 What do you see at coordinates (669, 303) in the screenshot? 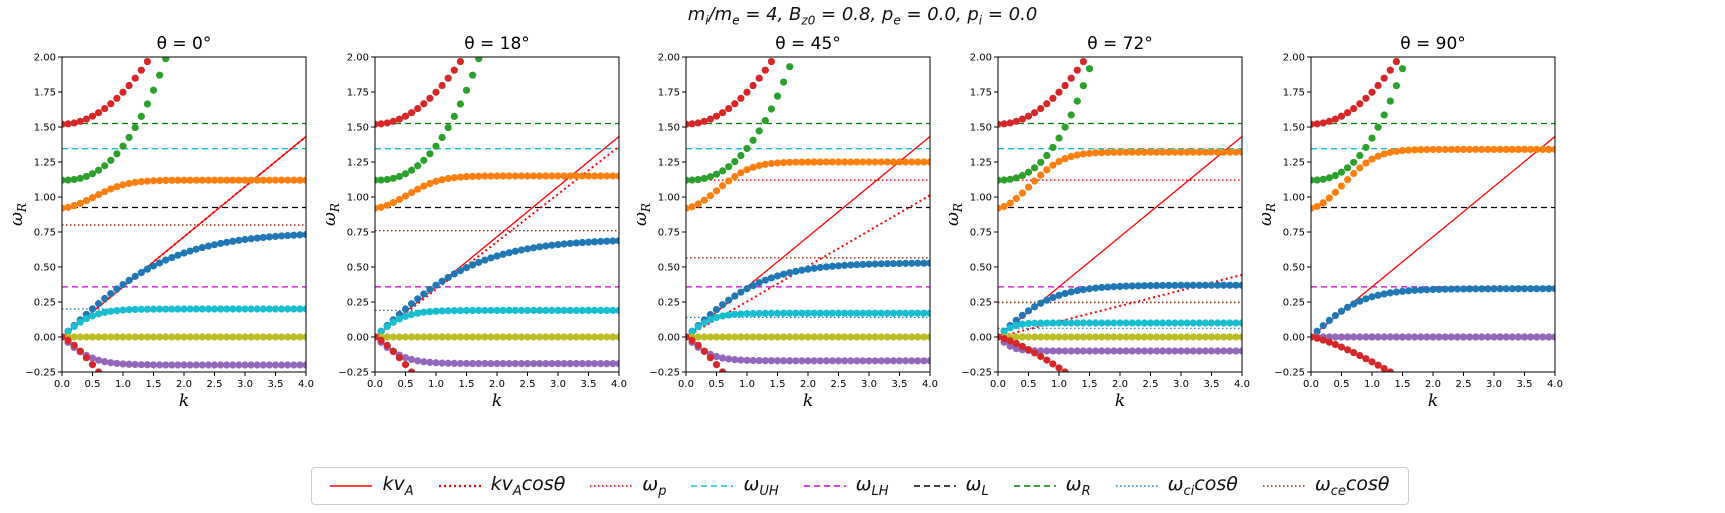
I see `y-tick-label: 0.25` at bounding box center [669, 303].